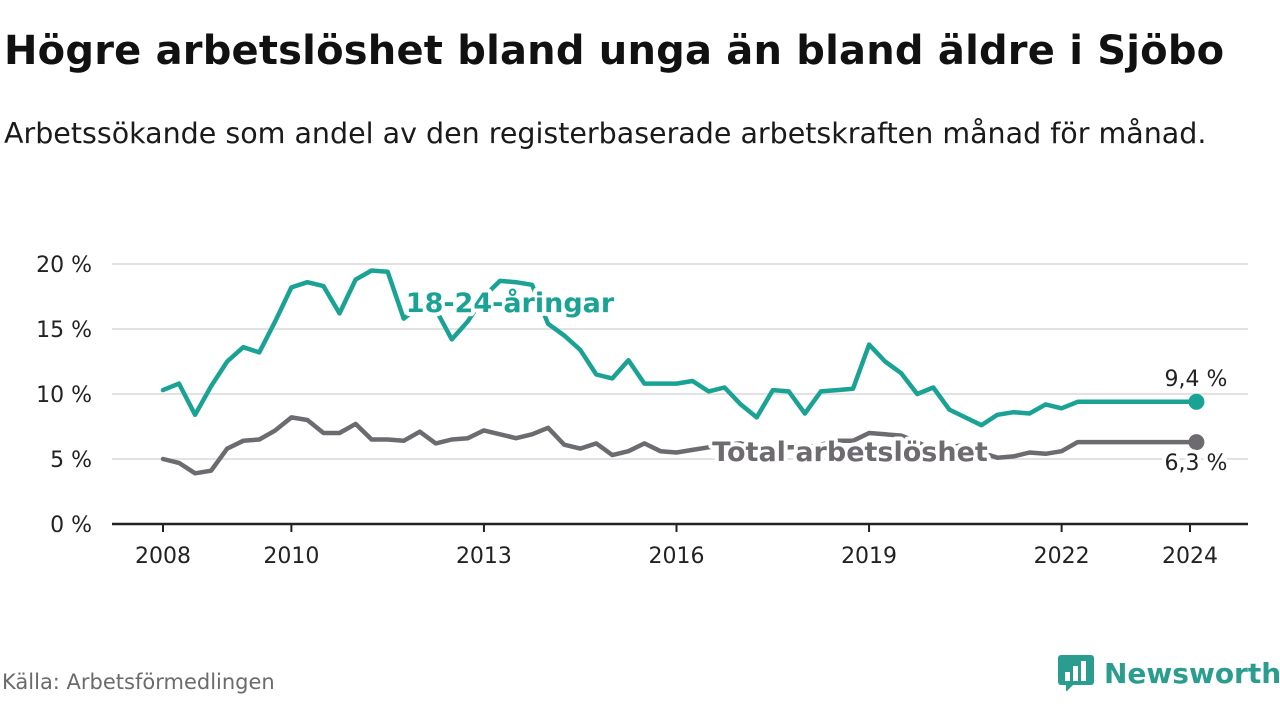 This screenshot has width=1280, height=720. I want to click on last-value-label-total-halo: 6,3 %, so click(1196, 463).